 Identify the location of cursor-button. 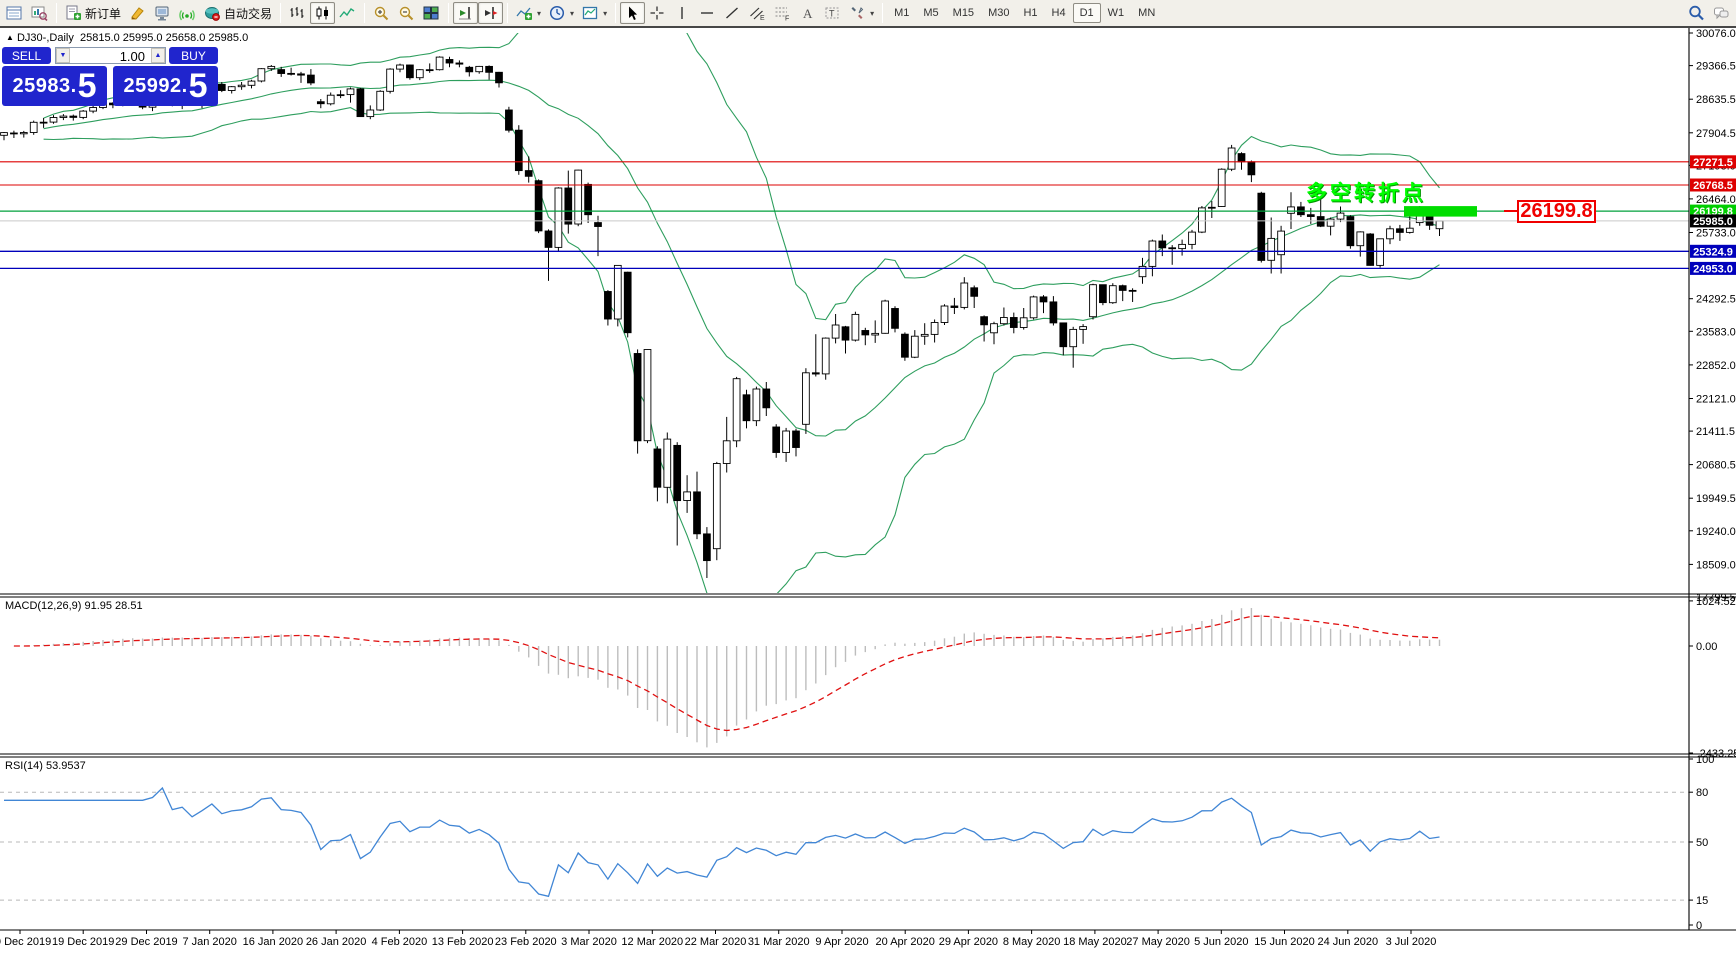
(633, 13).